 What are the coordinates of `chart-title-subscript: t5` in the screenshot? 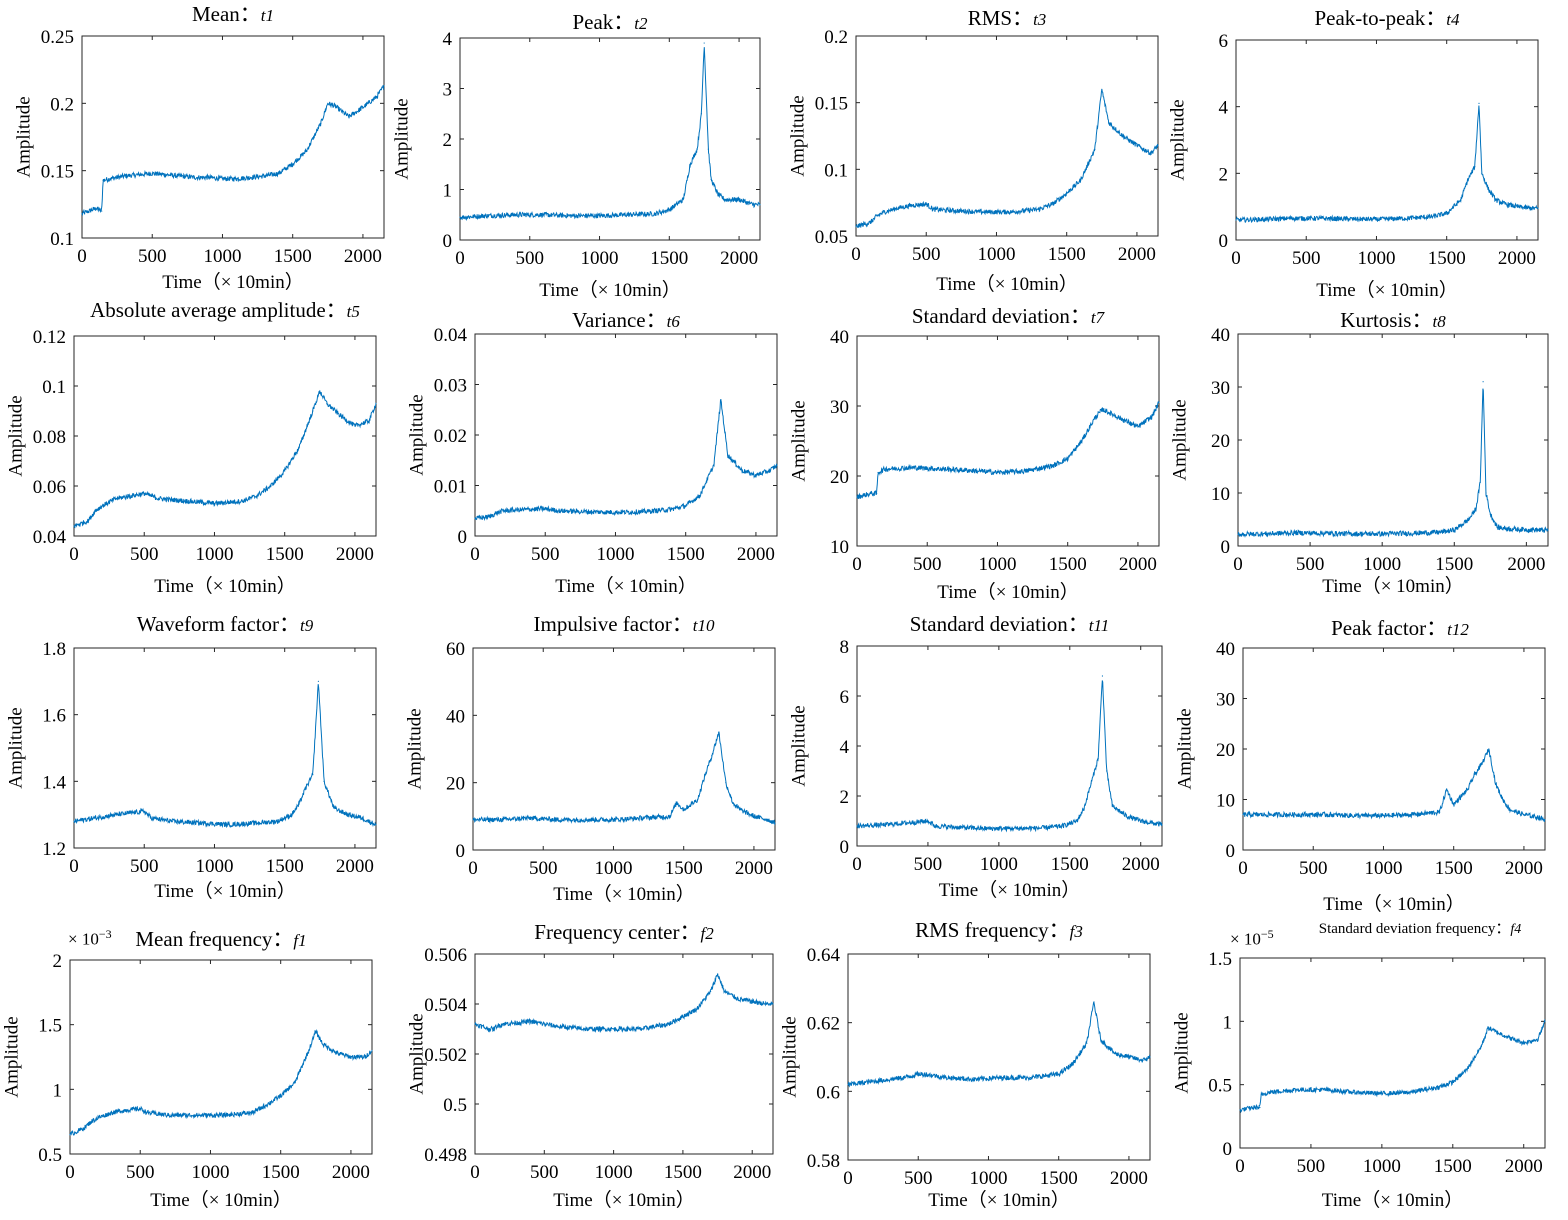 It's located at (353, 311).